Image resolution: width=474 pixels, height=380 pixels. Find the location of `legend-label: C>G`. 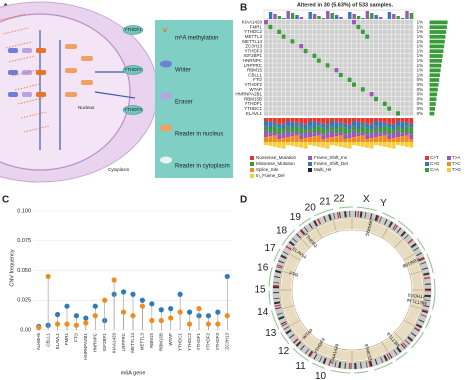

legend-label: C>G is located at coordinates (435, 163).